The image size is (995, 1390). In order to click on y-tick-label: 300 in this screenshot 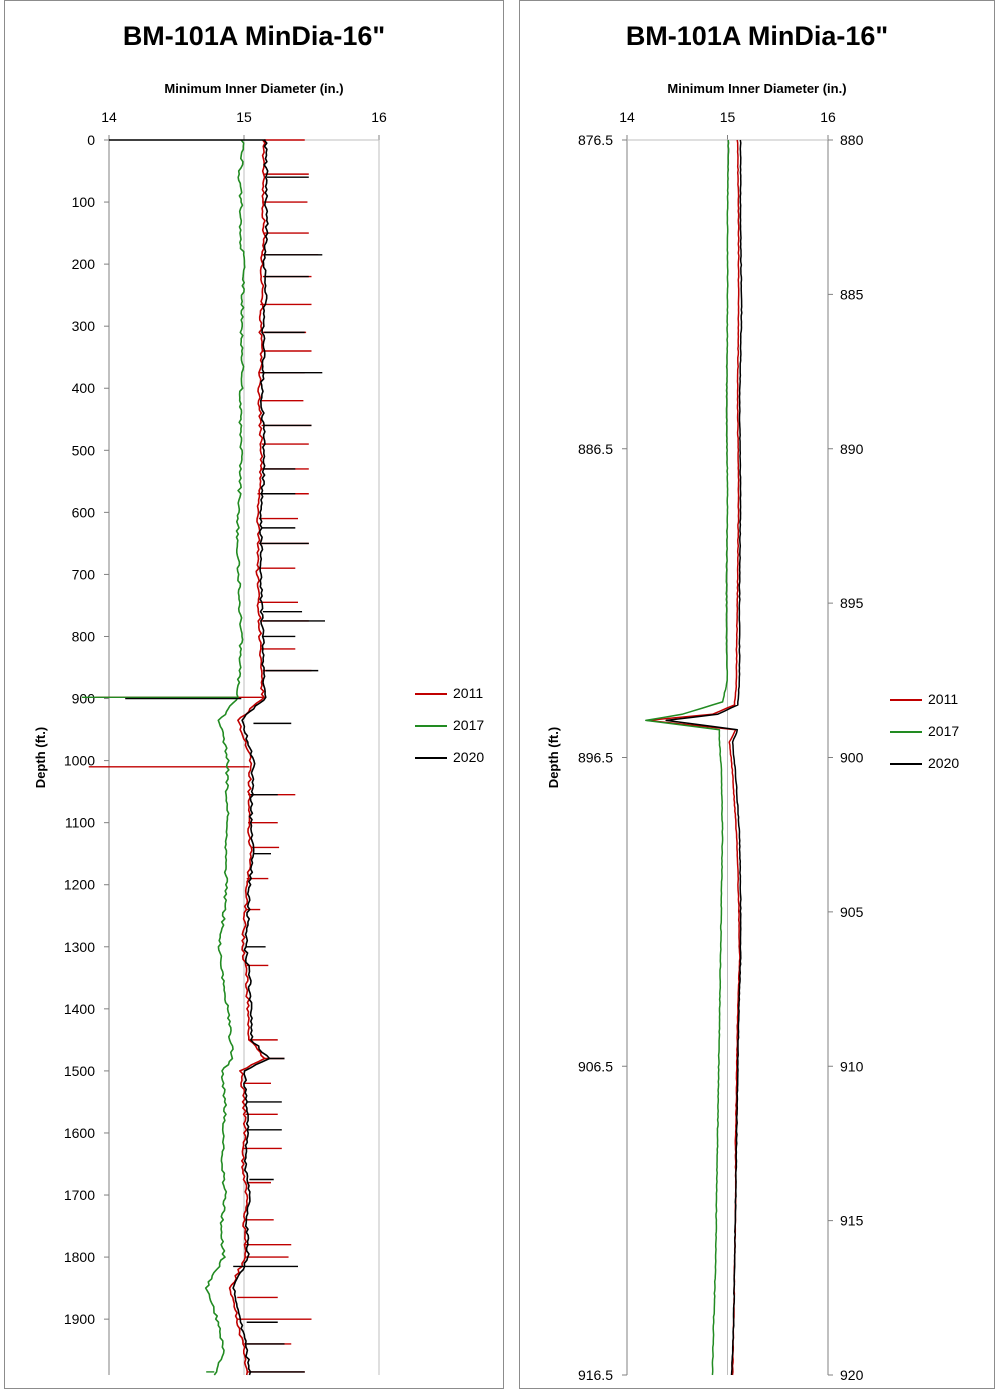, I will do `click(84, 326)`.